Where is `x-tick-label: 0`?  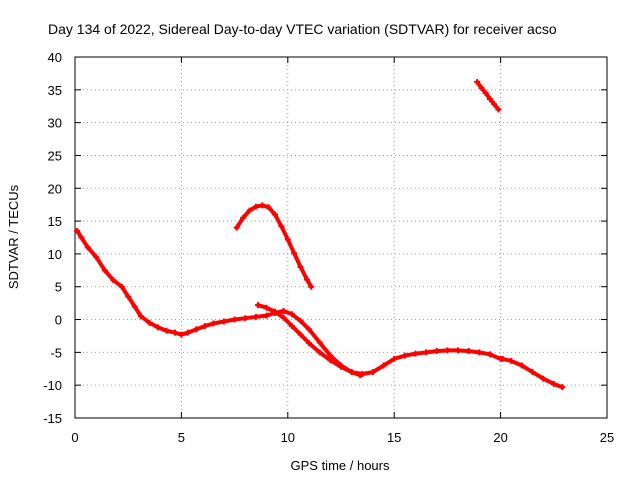
x-tick-label: 0 is located at coordinates (74, 437).